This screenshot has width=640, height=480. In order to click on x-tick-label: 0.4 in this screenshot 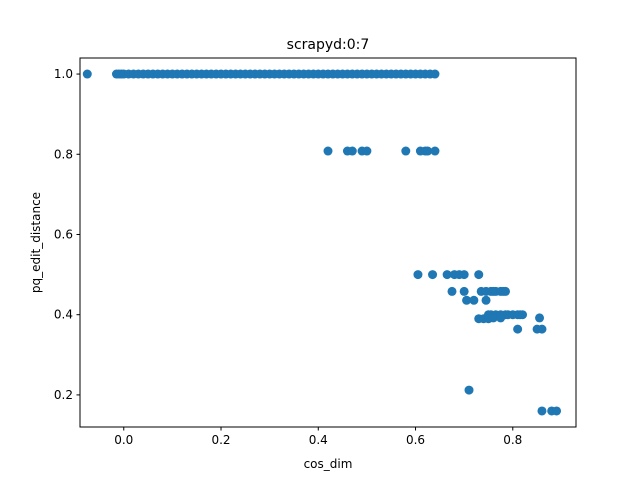, I will do `click(318, 440)`.